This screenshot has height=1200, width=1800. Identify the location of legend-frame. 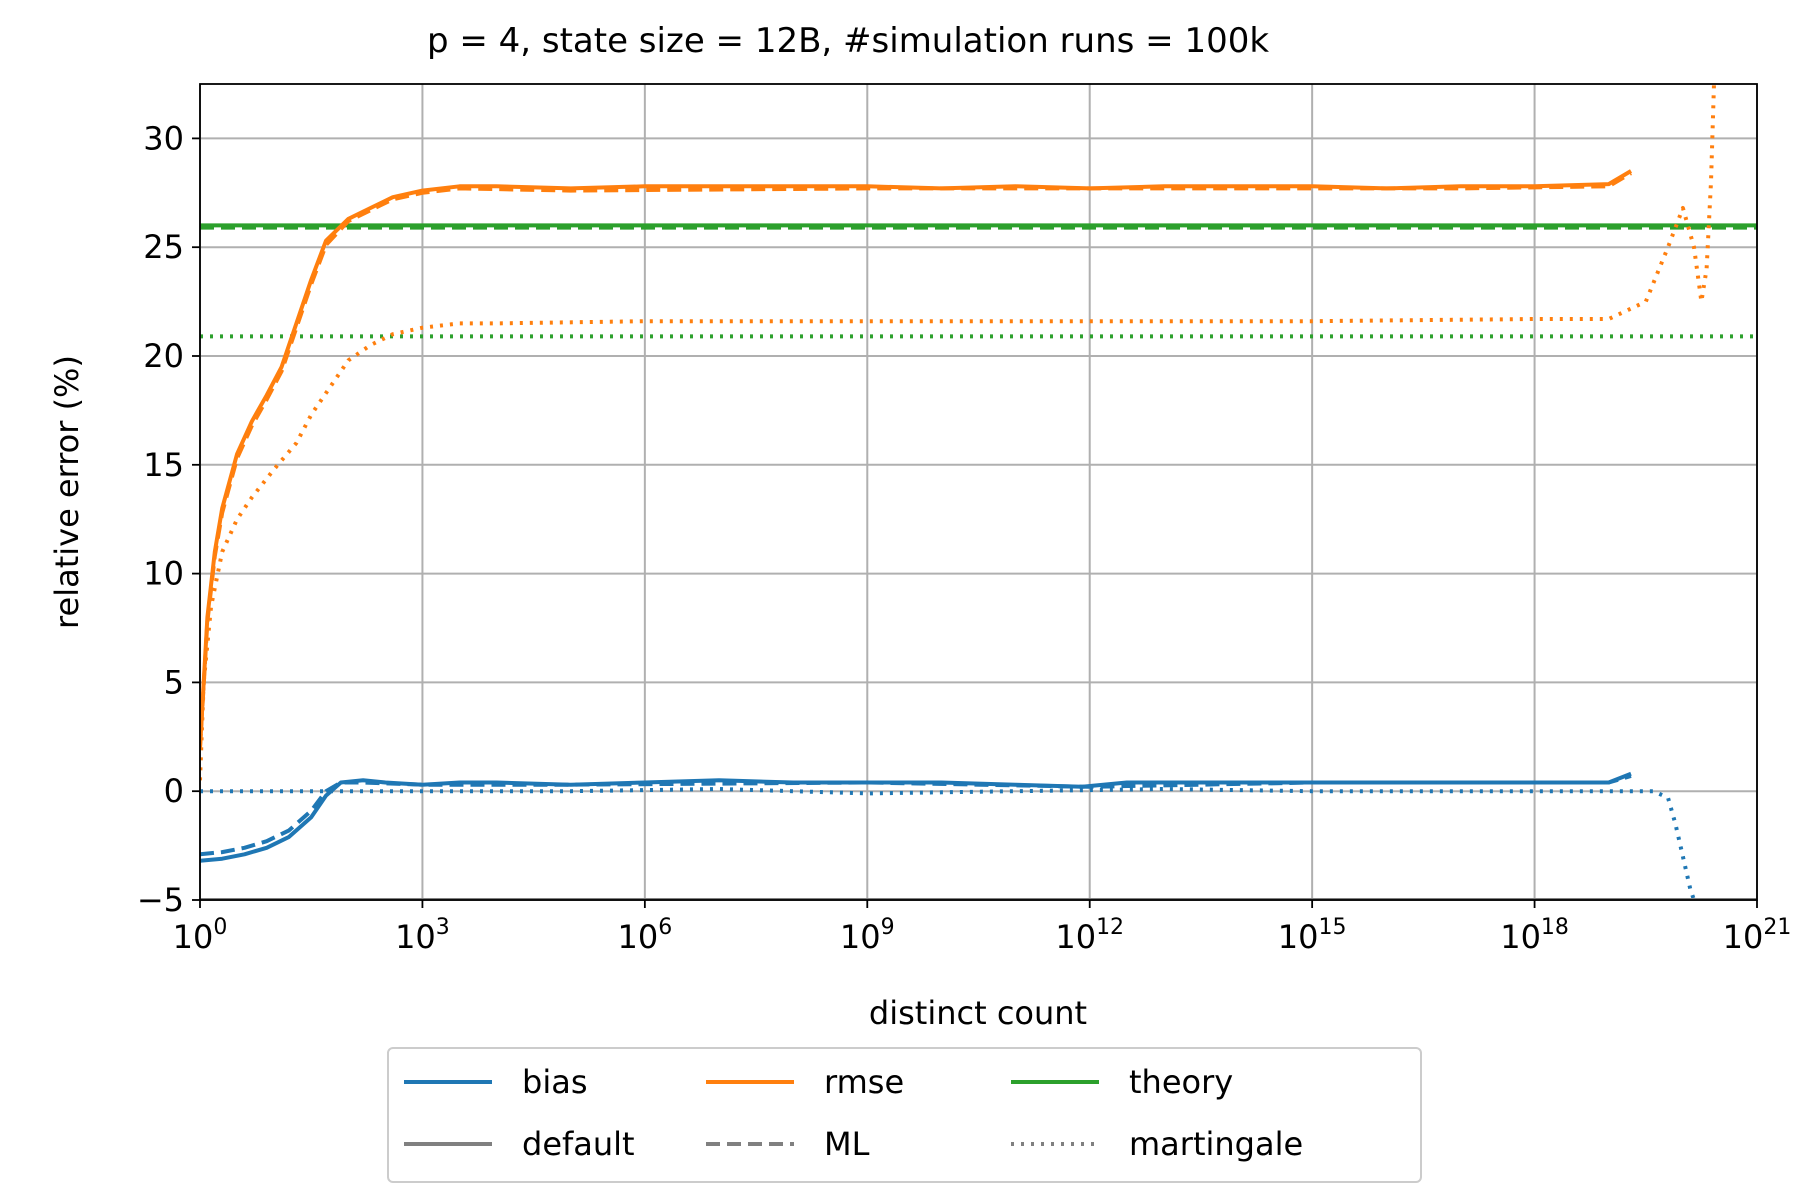
(904, 1115).